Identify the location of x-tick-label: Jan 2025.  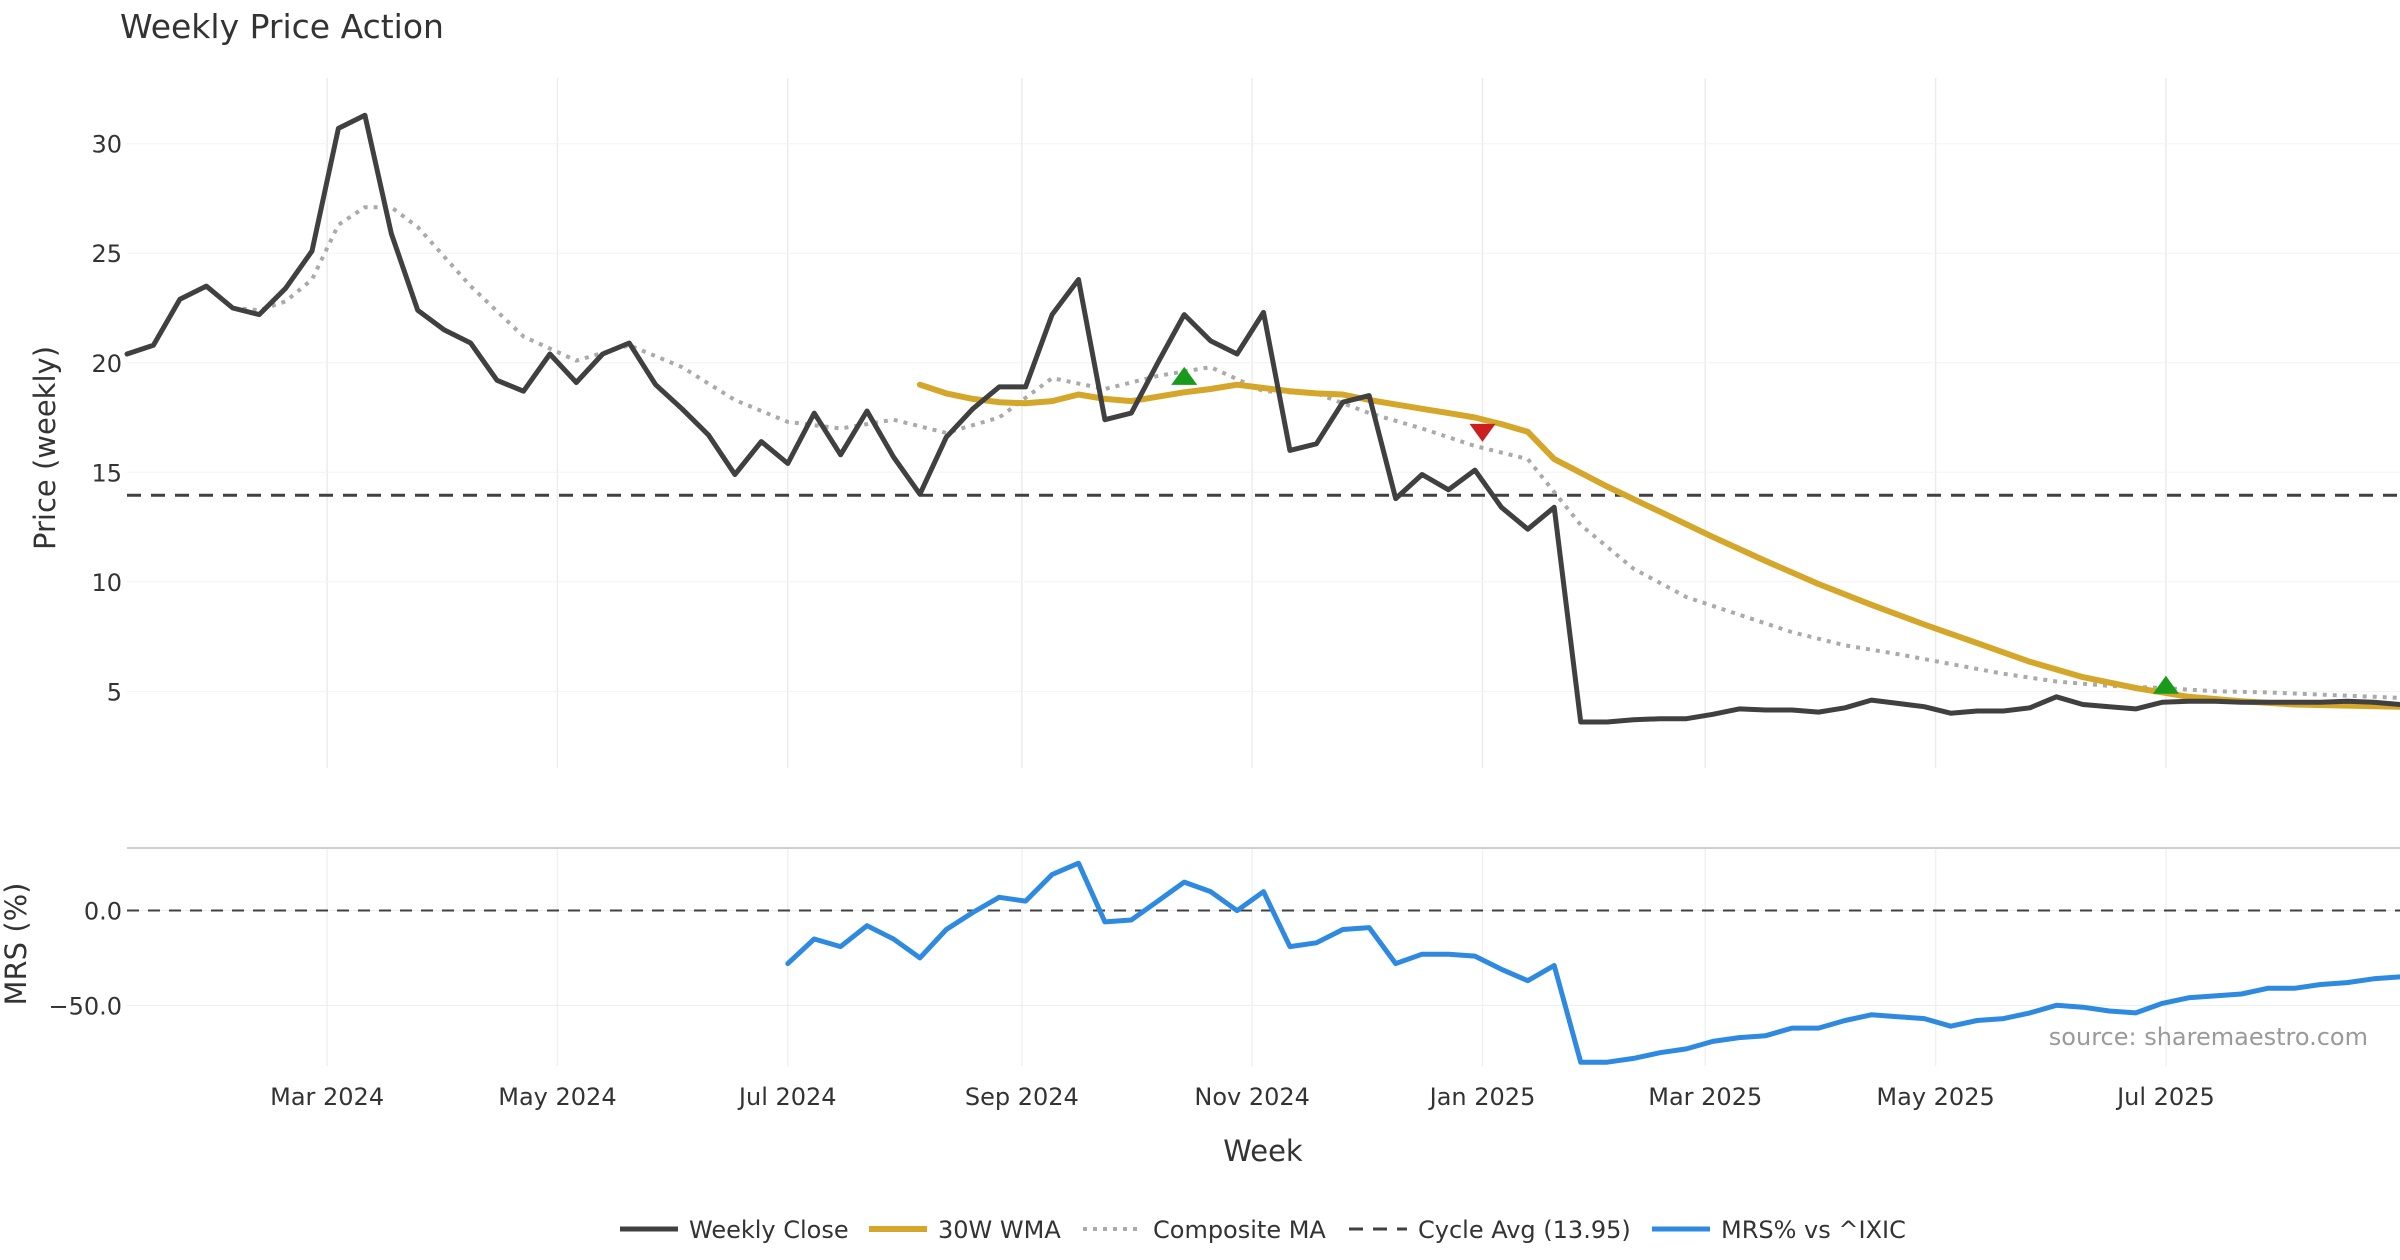
(1482, 1097).